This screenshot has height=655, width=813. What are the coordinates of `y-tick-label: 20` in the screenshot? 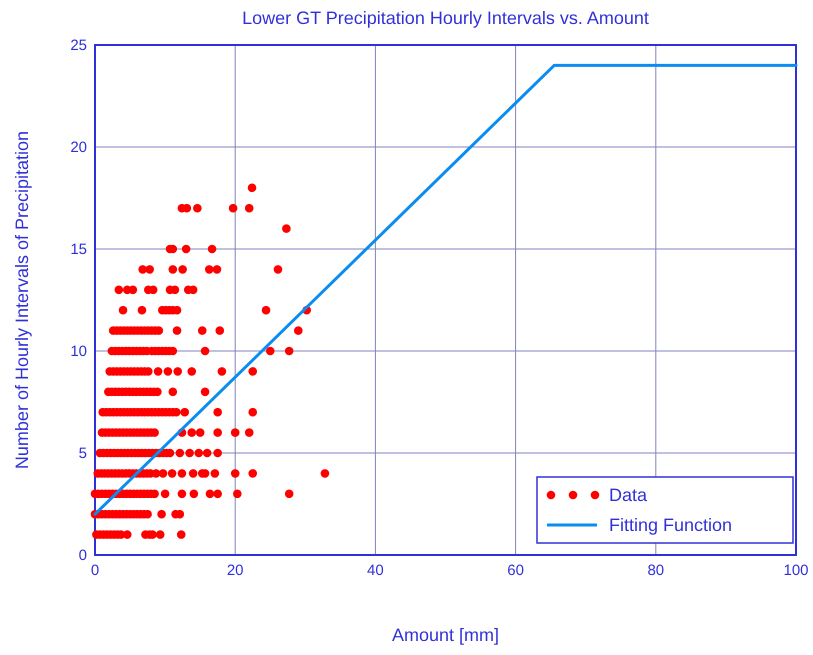 It's located at (78, 147).